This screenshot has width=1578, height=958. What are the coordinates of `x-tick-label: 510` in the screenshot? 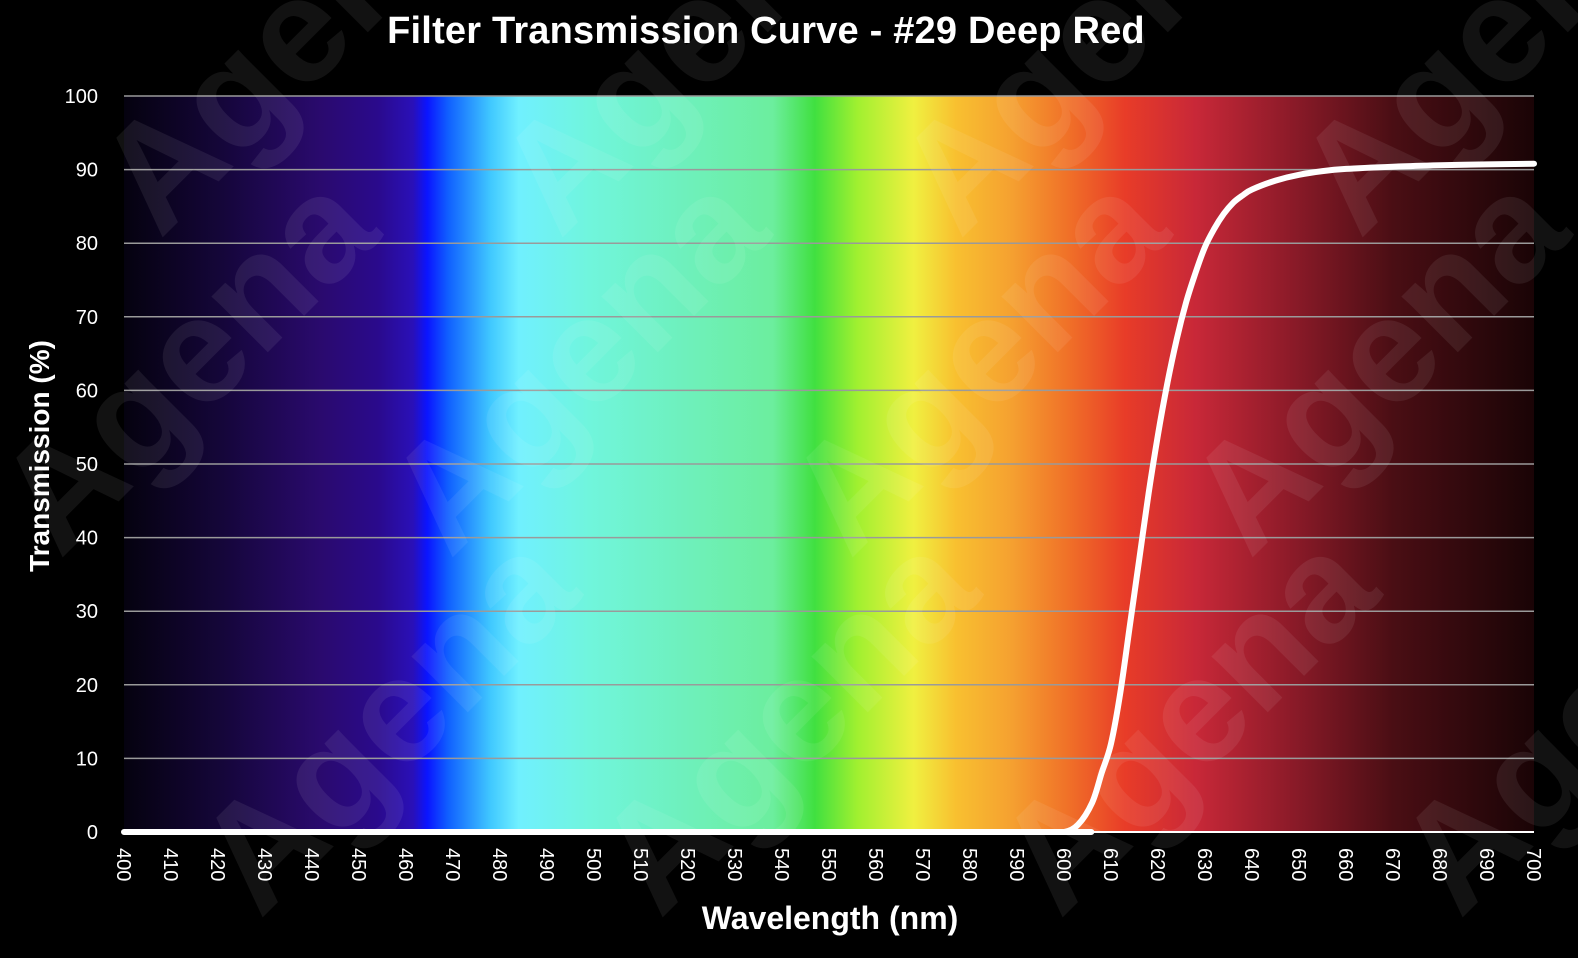 It's located at (640, 864).